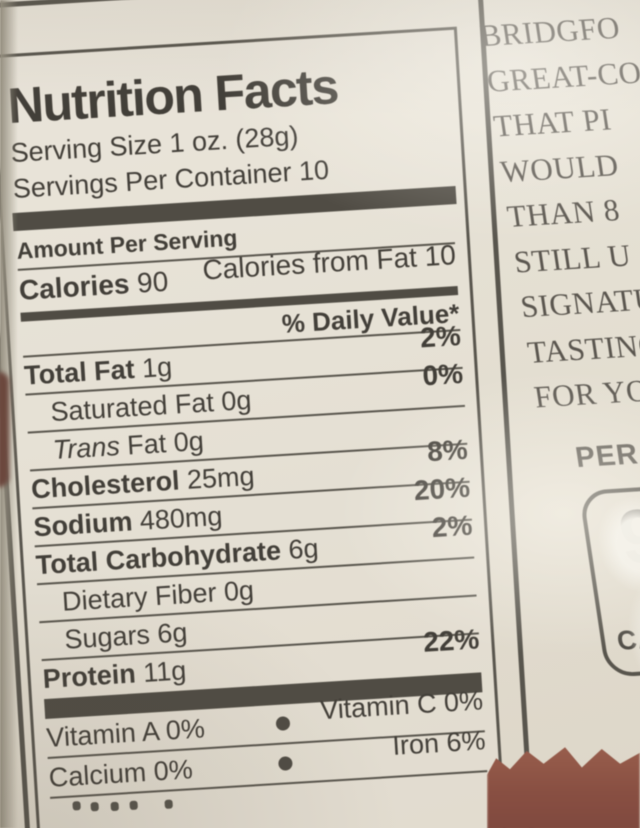  I want to click on calories-label: Calories, so click(74, 287).